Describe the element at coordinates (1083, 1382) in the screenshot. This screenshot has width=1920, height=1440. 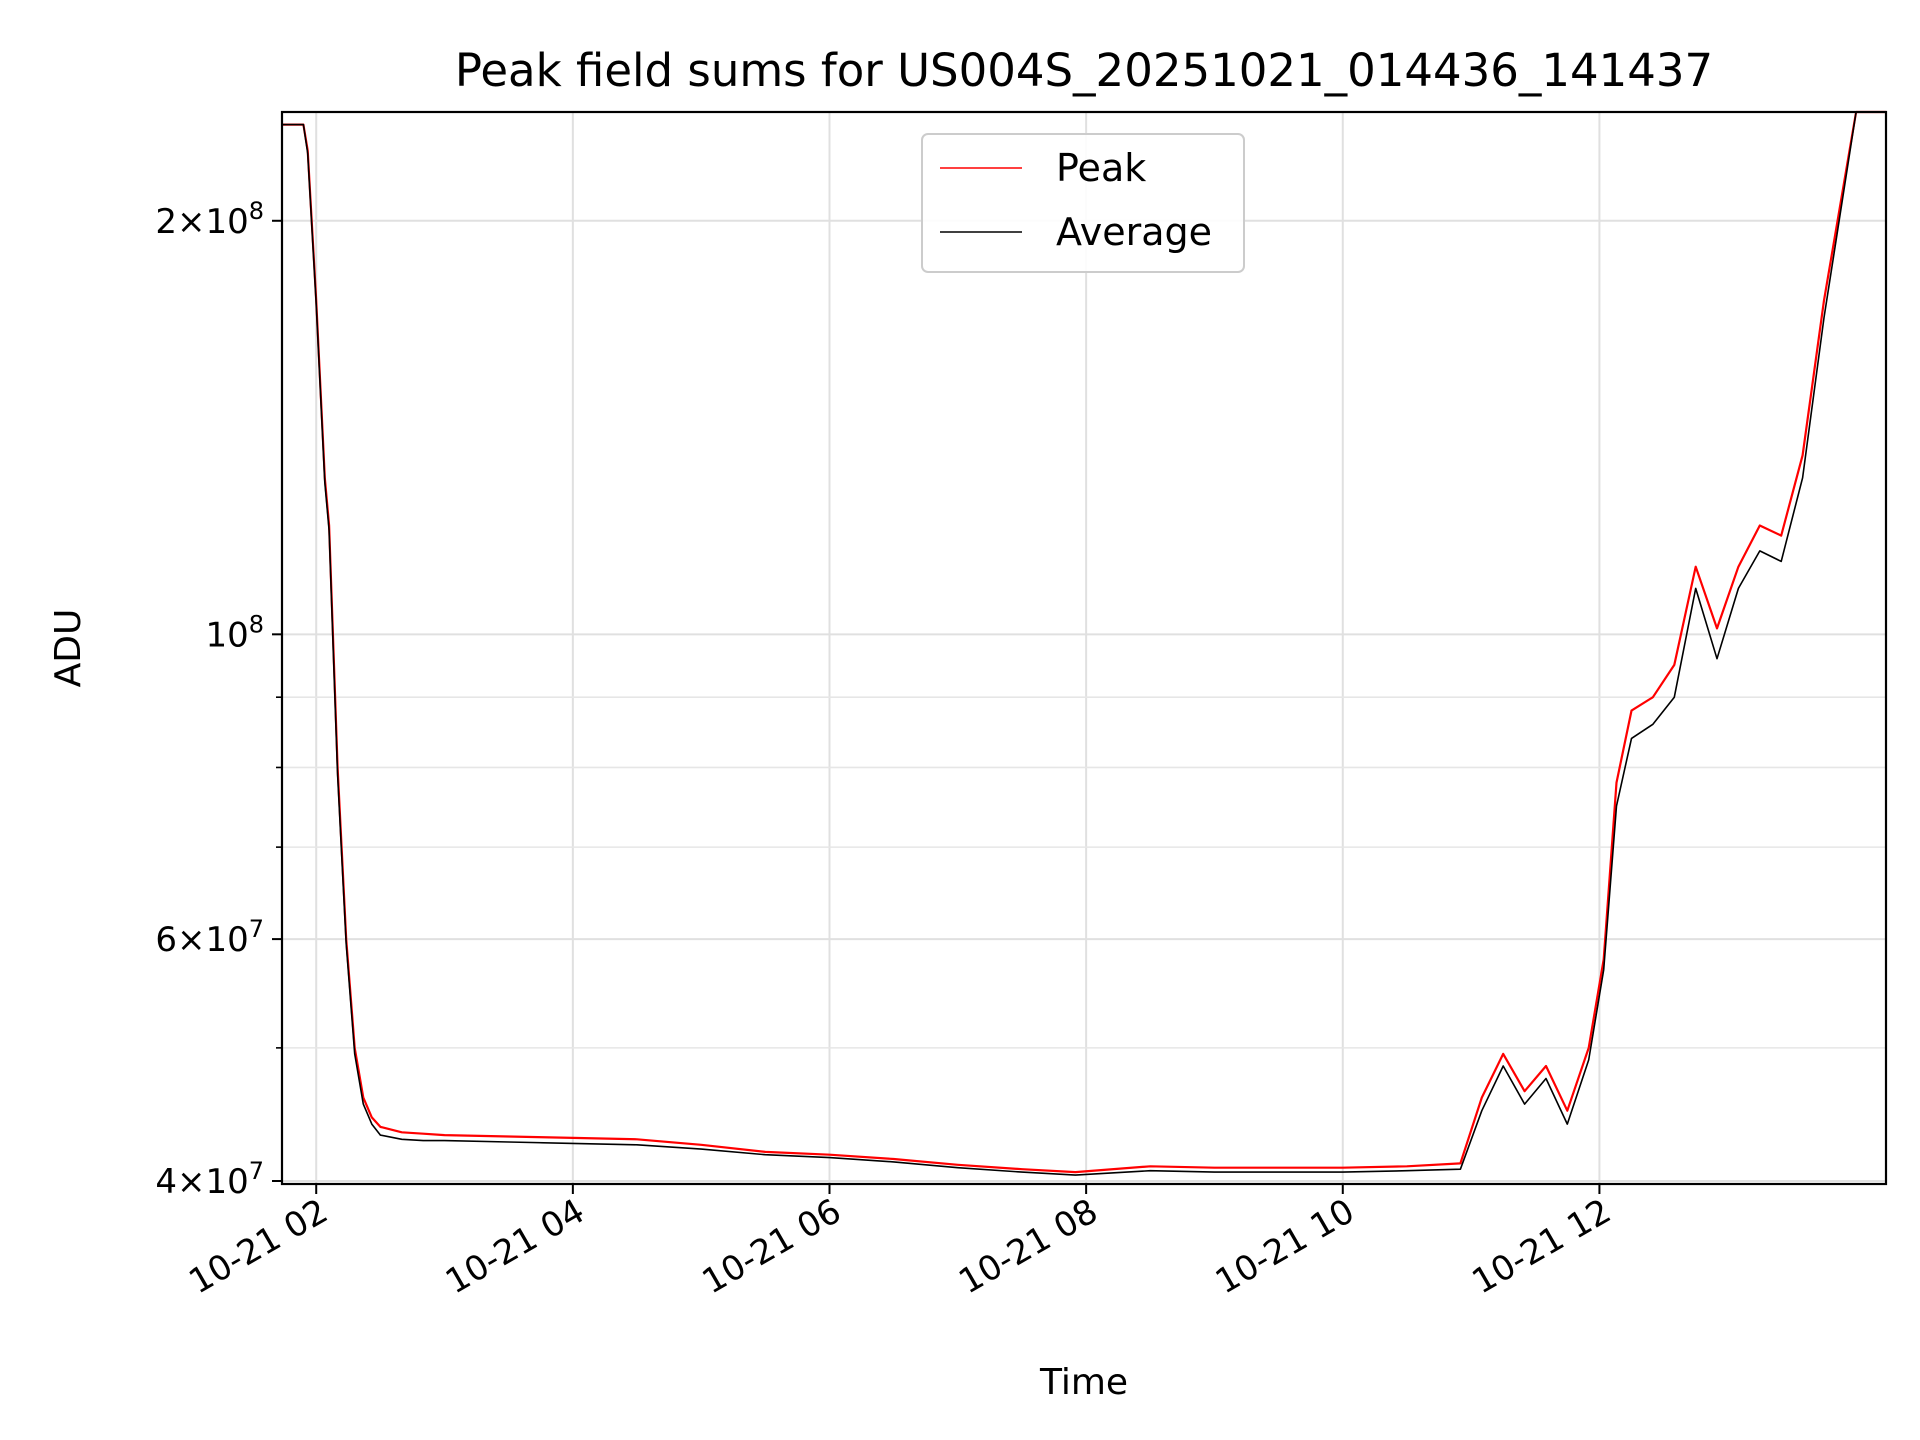
I see `x-axis-label: Time` at that location.